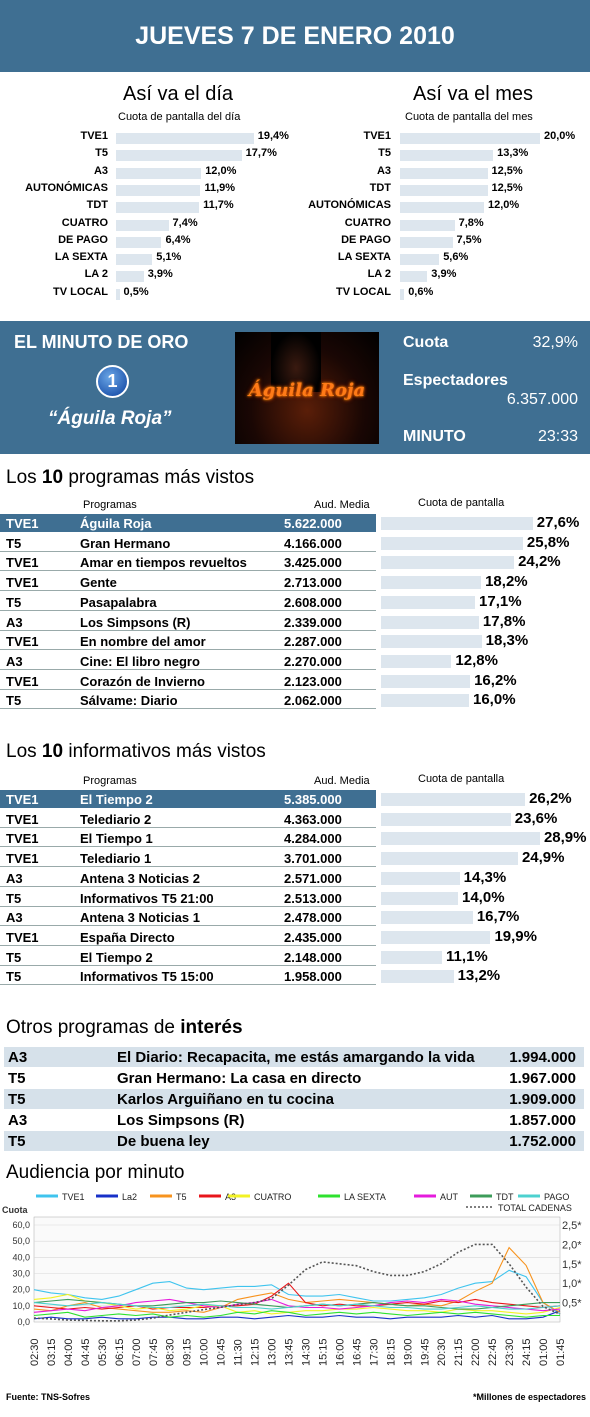 The width and height of the screenshot is (590, 1417). What do you see at coordinates (188, 819) in the screenshot?
I see `table-row: TVE1 Telediario 2 4.363.000` at bounding box center [188, 819].